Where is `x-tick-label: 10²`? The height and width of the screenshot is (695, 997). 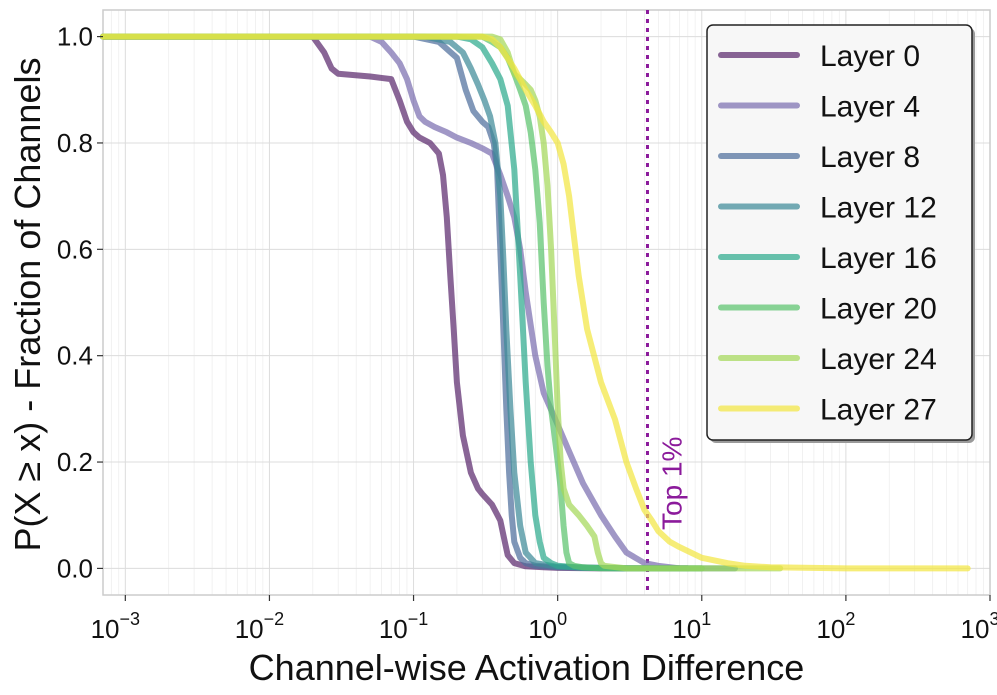
x-tick-label: 10² is located at coordinates (835, 626).